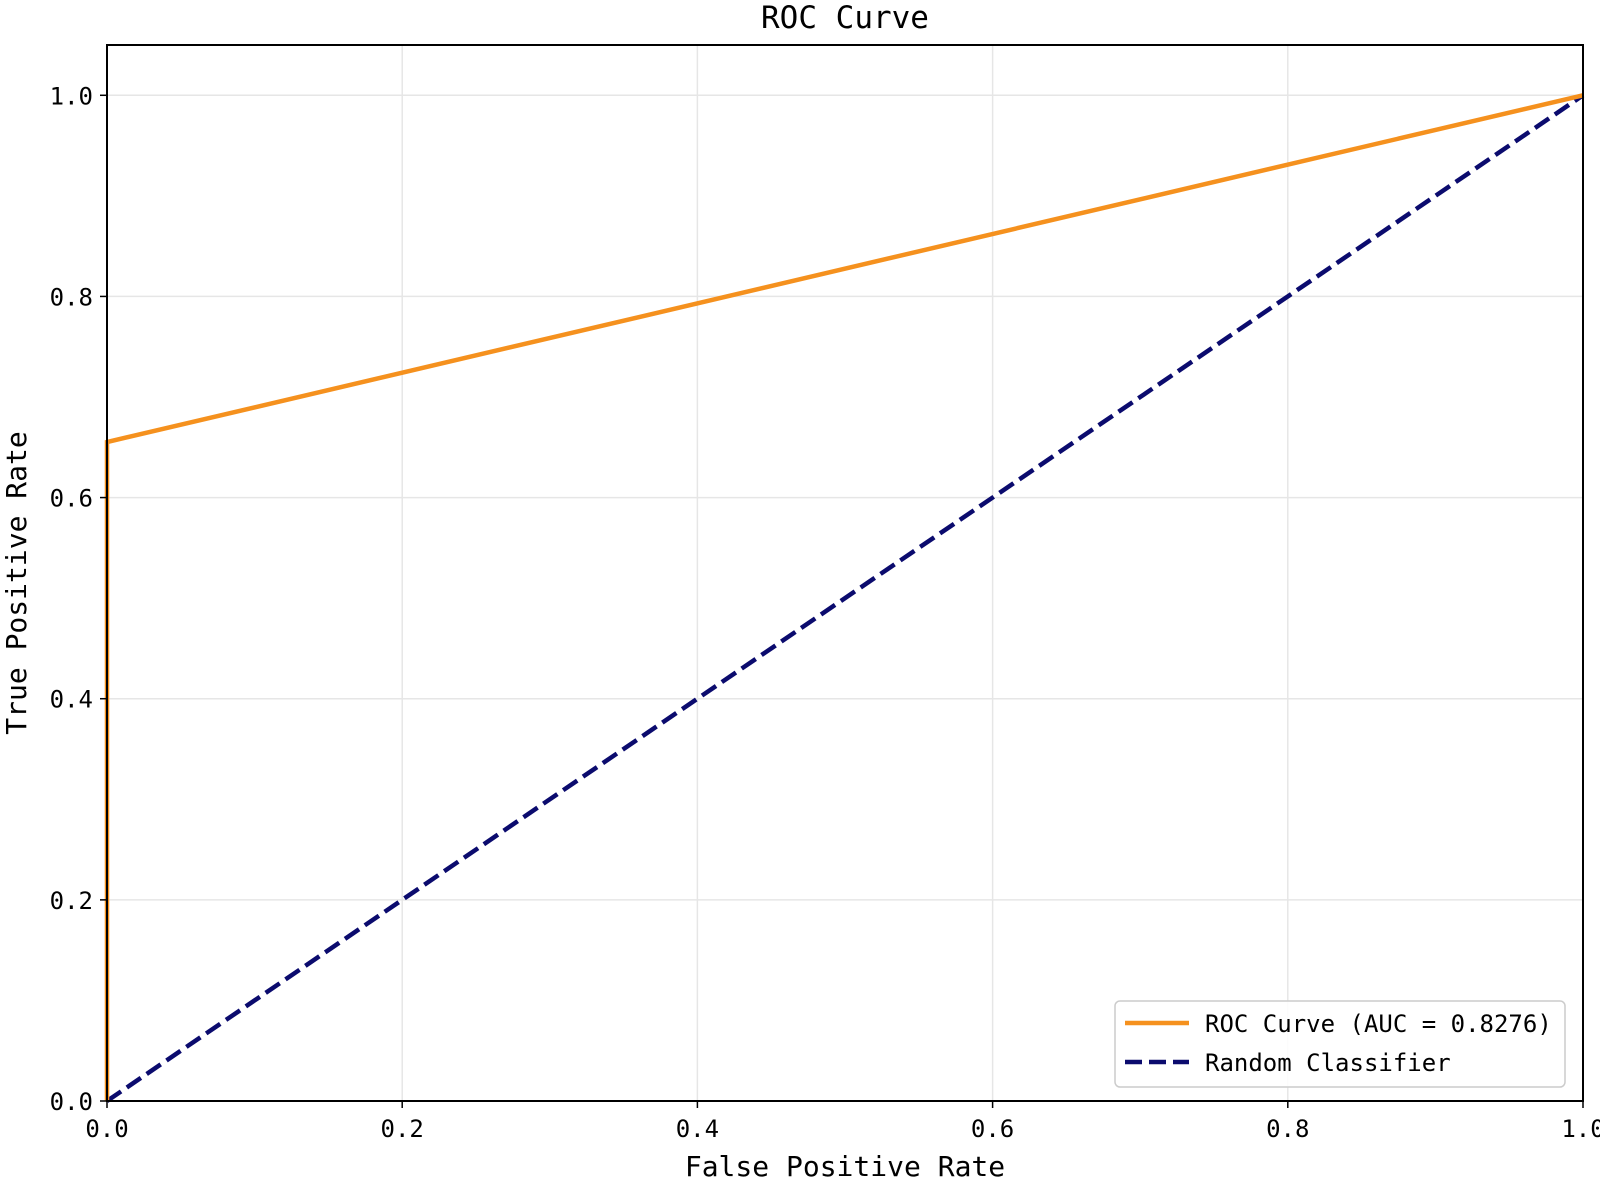  Describe the element at coordinates (71, 297) in the screenshot. I see `y-tick-label: 0.8` at that location.